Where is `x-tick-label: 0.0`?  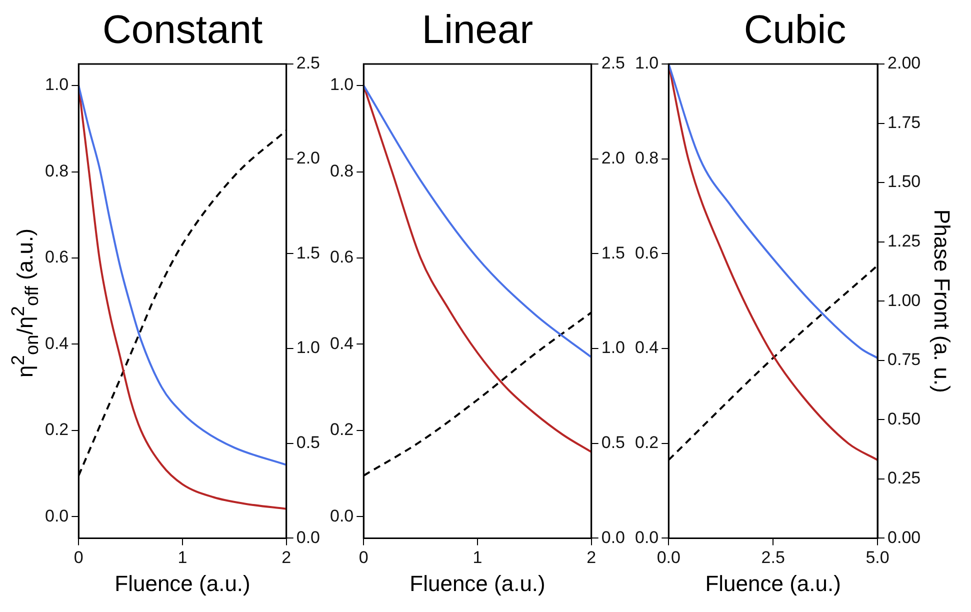 x-tick-label: 0.0 is located at coordinates (668, 558).